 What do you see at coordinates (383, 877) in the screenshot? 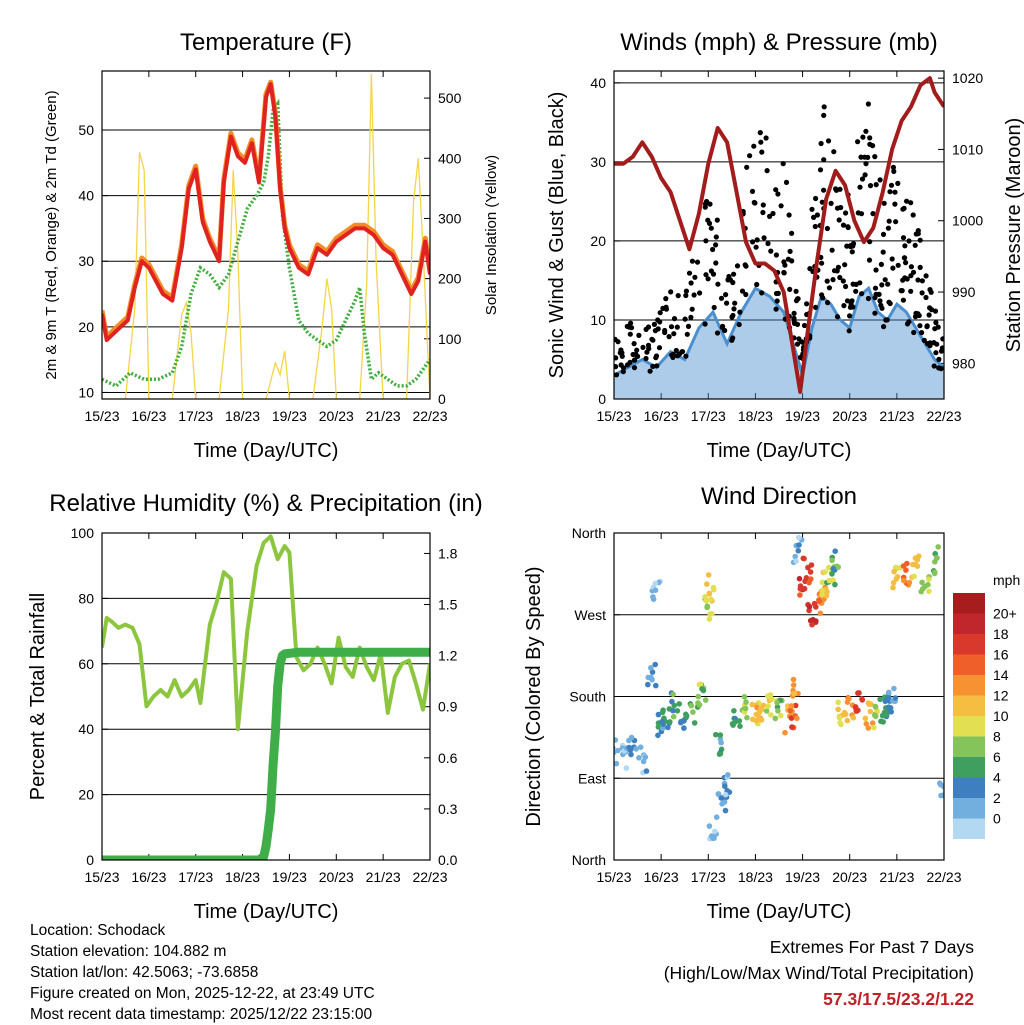
I see `humidity-xtick-label: 21/23` at bounding box center [383, 877].